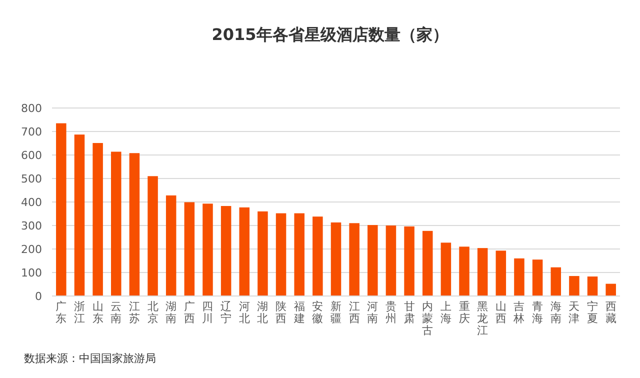 The image size is (640, 378). I want to click on y-tick-label: 500, so click(31, 179).